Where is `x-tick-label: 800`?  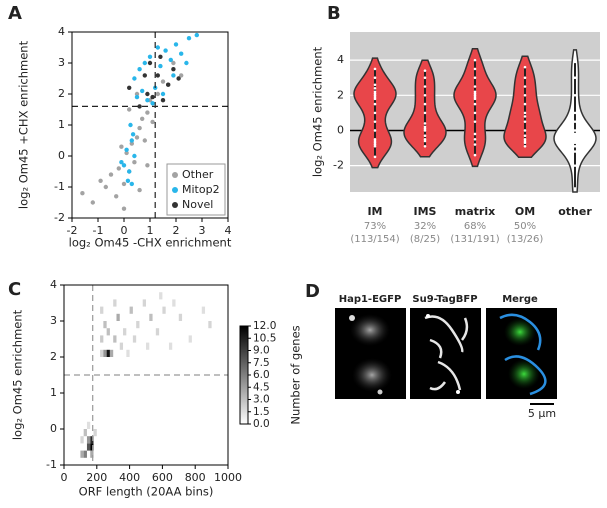
x-tick-label: 800 is located at coordinates (195, 477).